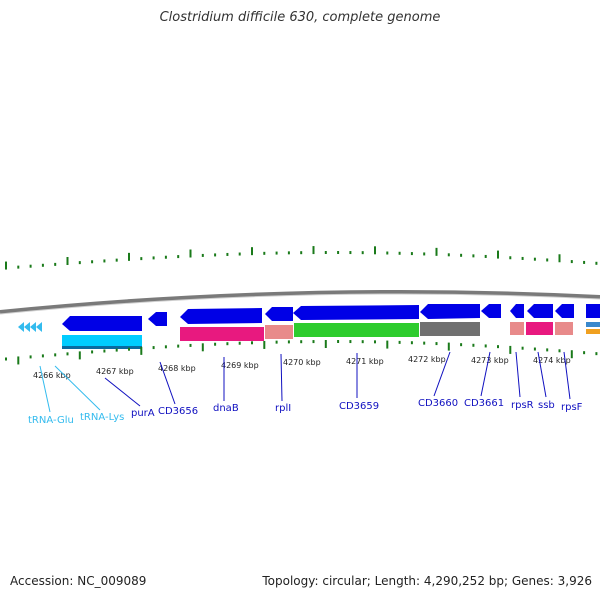  What do you see at coordinates (102, 347) in the screenshot?
I see `trna-feature-bar-edge` at bounding box center [102, 347].